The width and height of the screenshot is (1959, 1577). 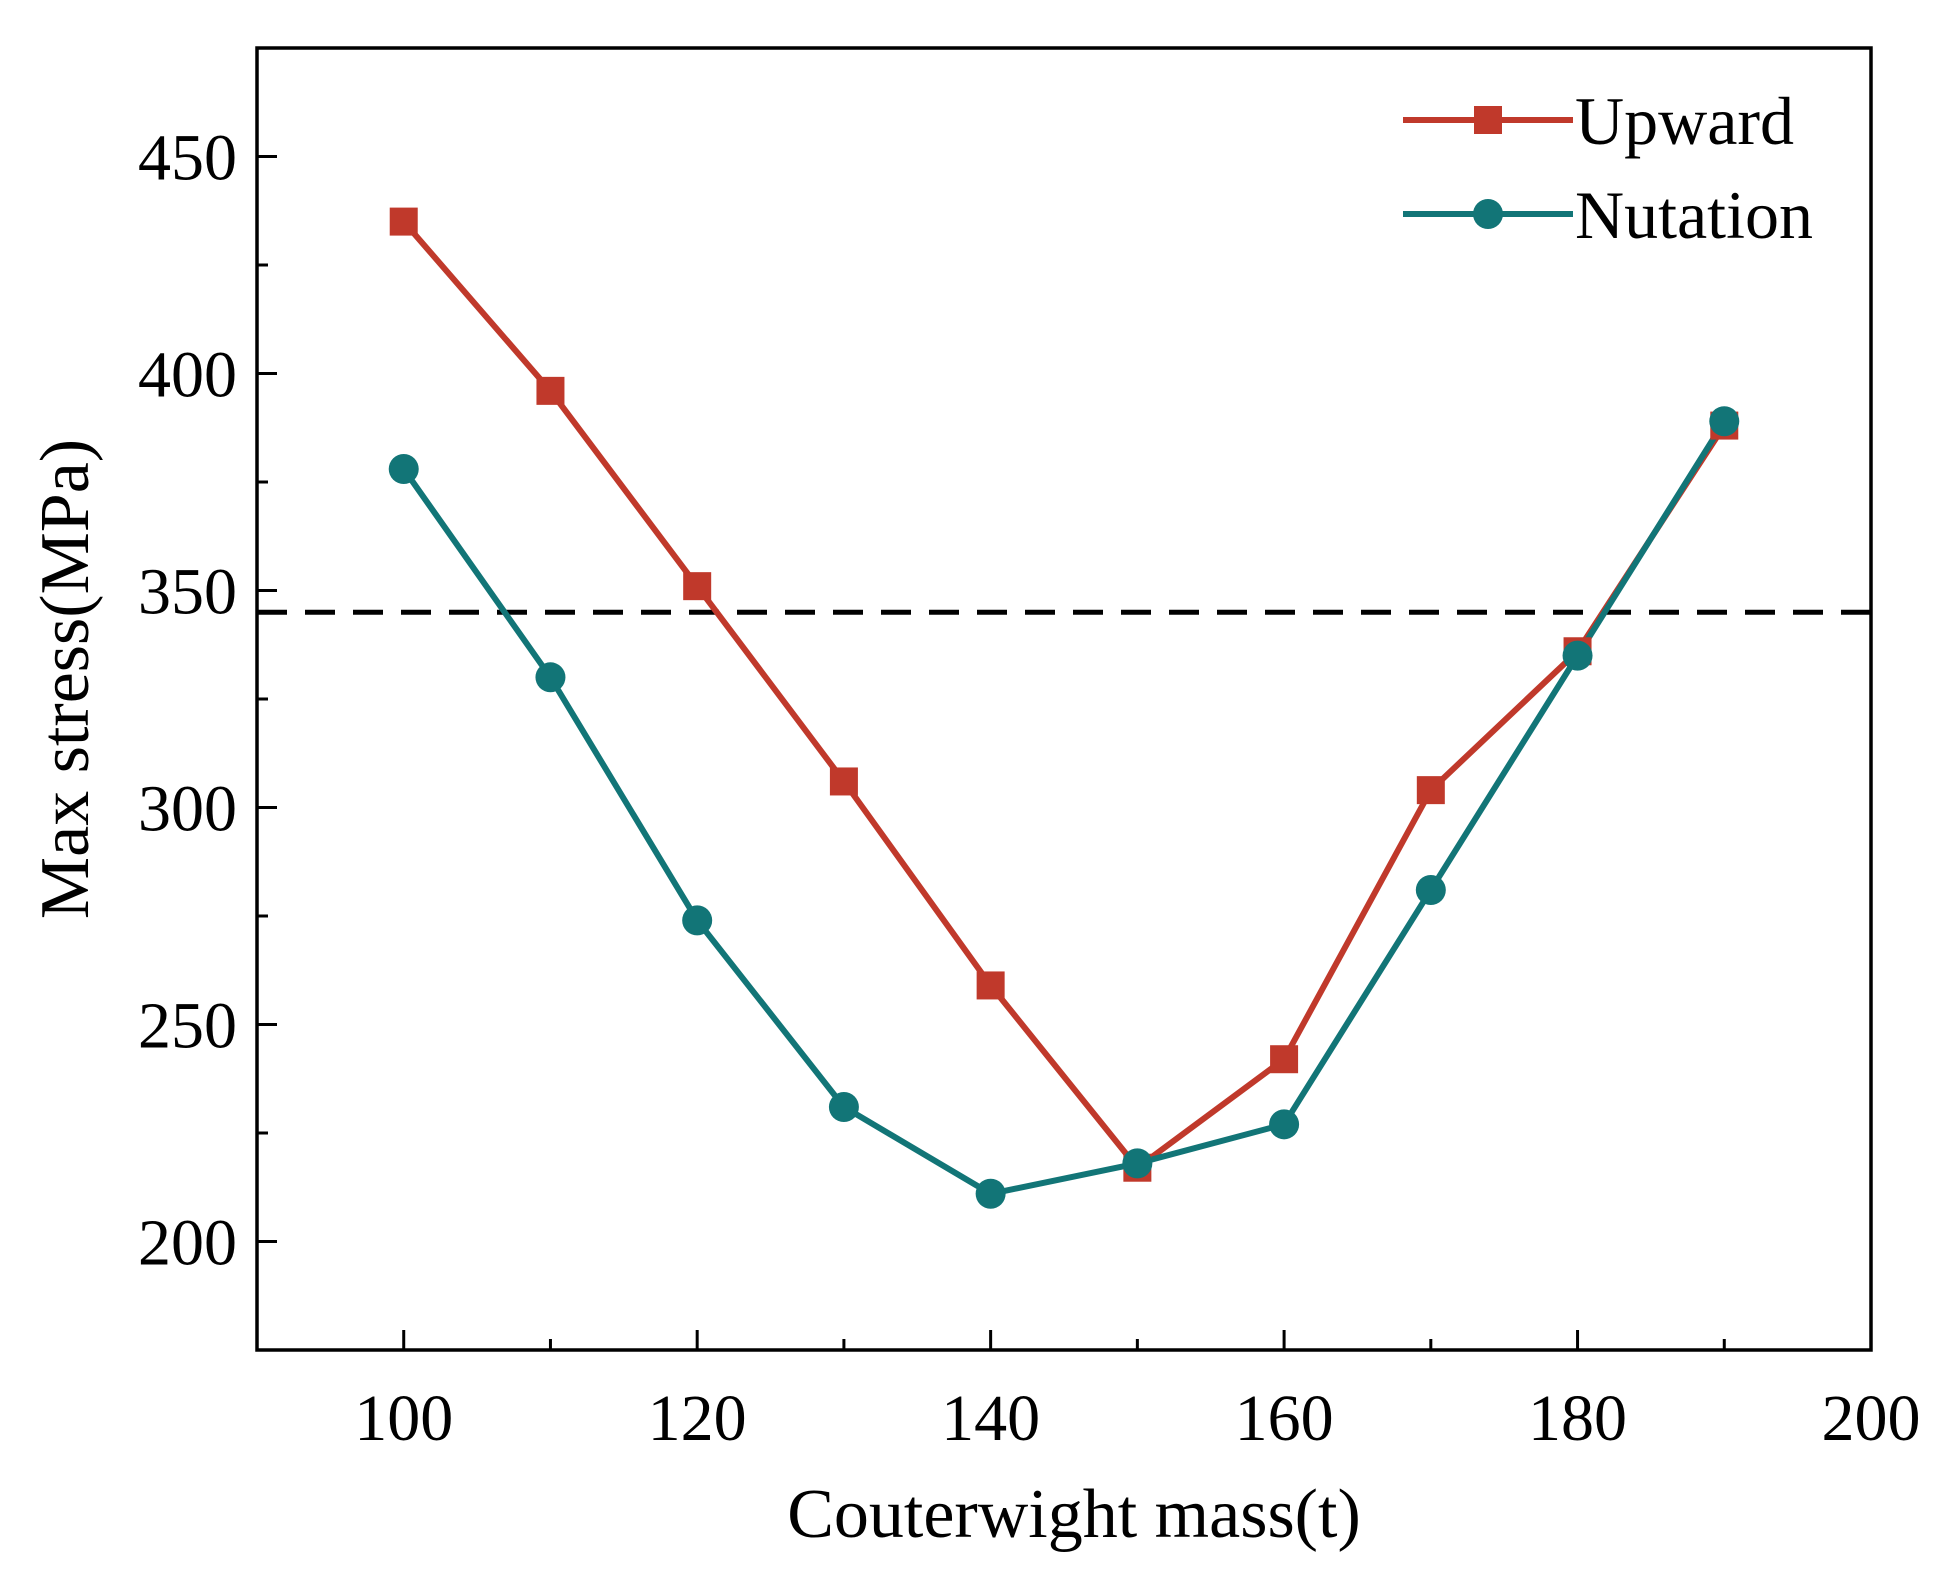 I want to click on y-tick-label: 350, so click(x=187, y=592).